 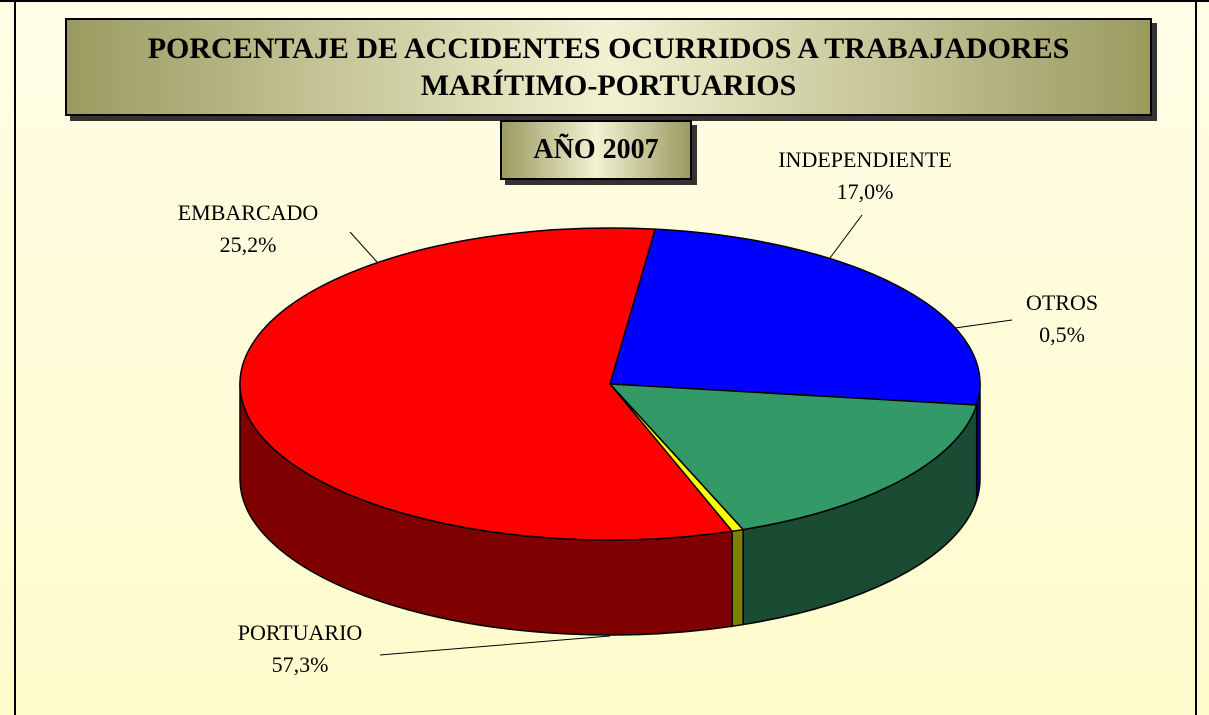 I want to click on value-label: 0,5%, so click(x=1062, y=334).